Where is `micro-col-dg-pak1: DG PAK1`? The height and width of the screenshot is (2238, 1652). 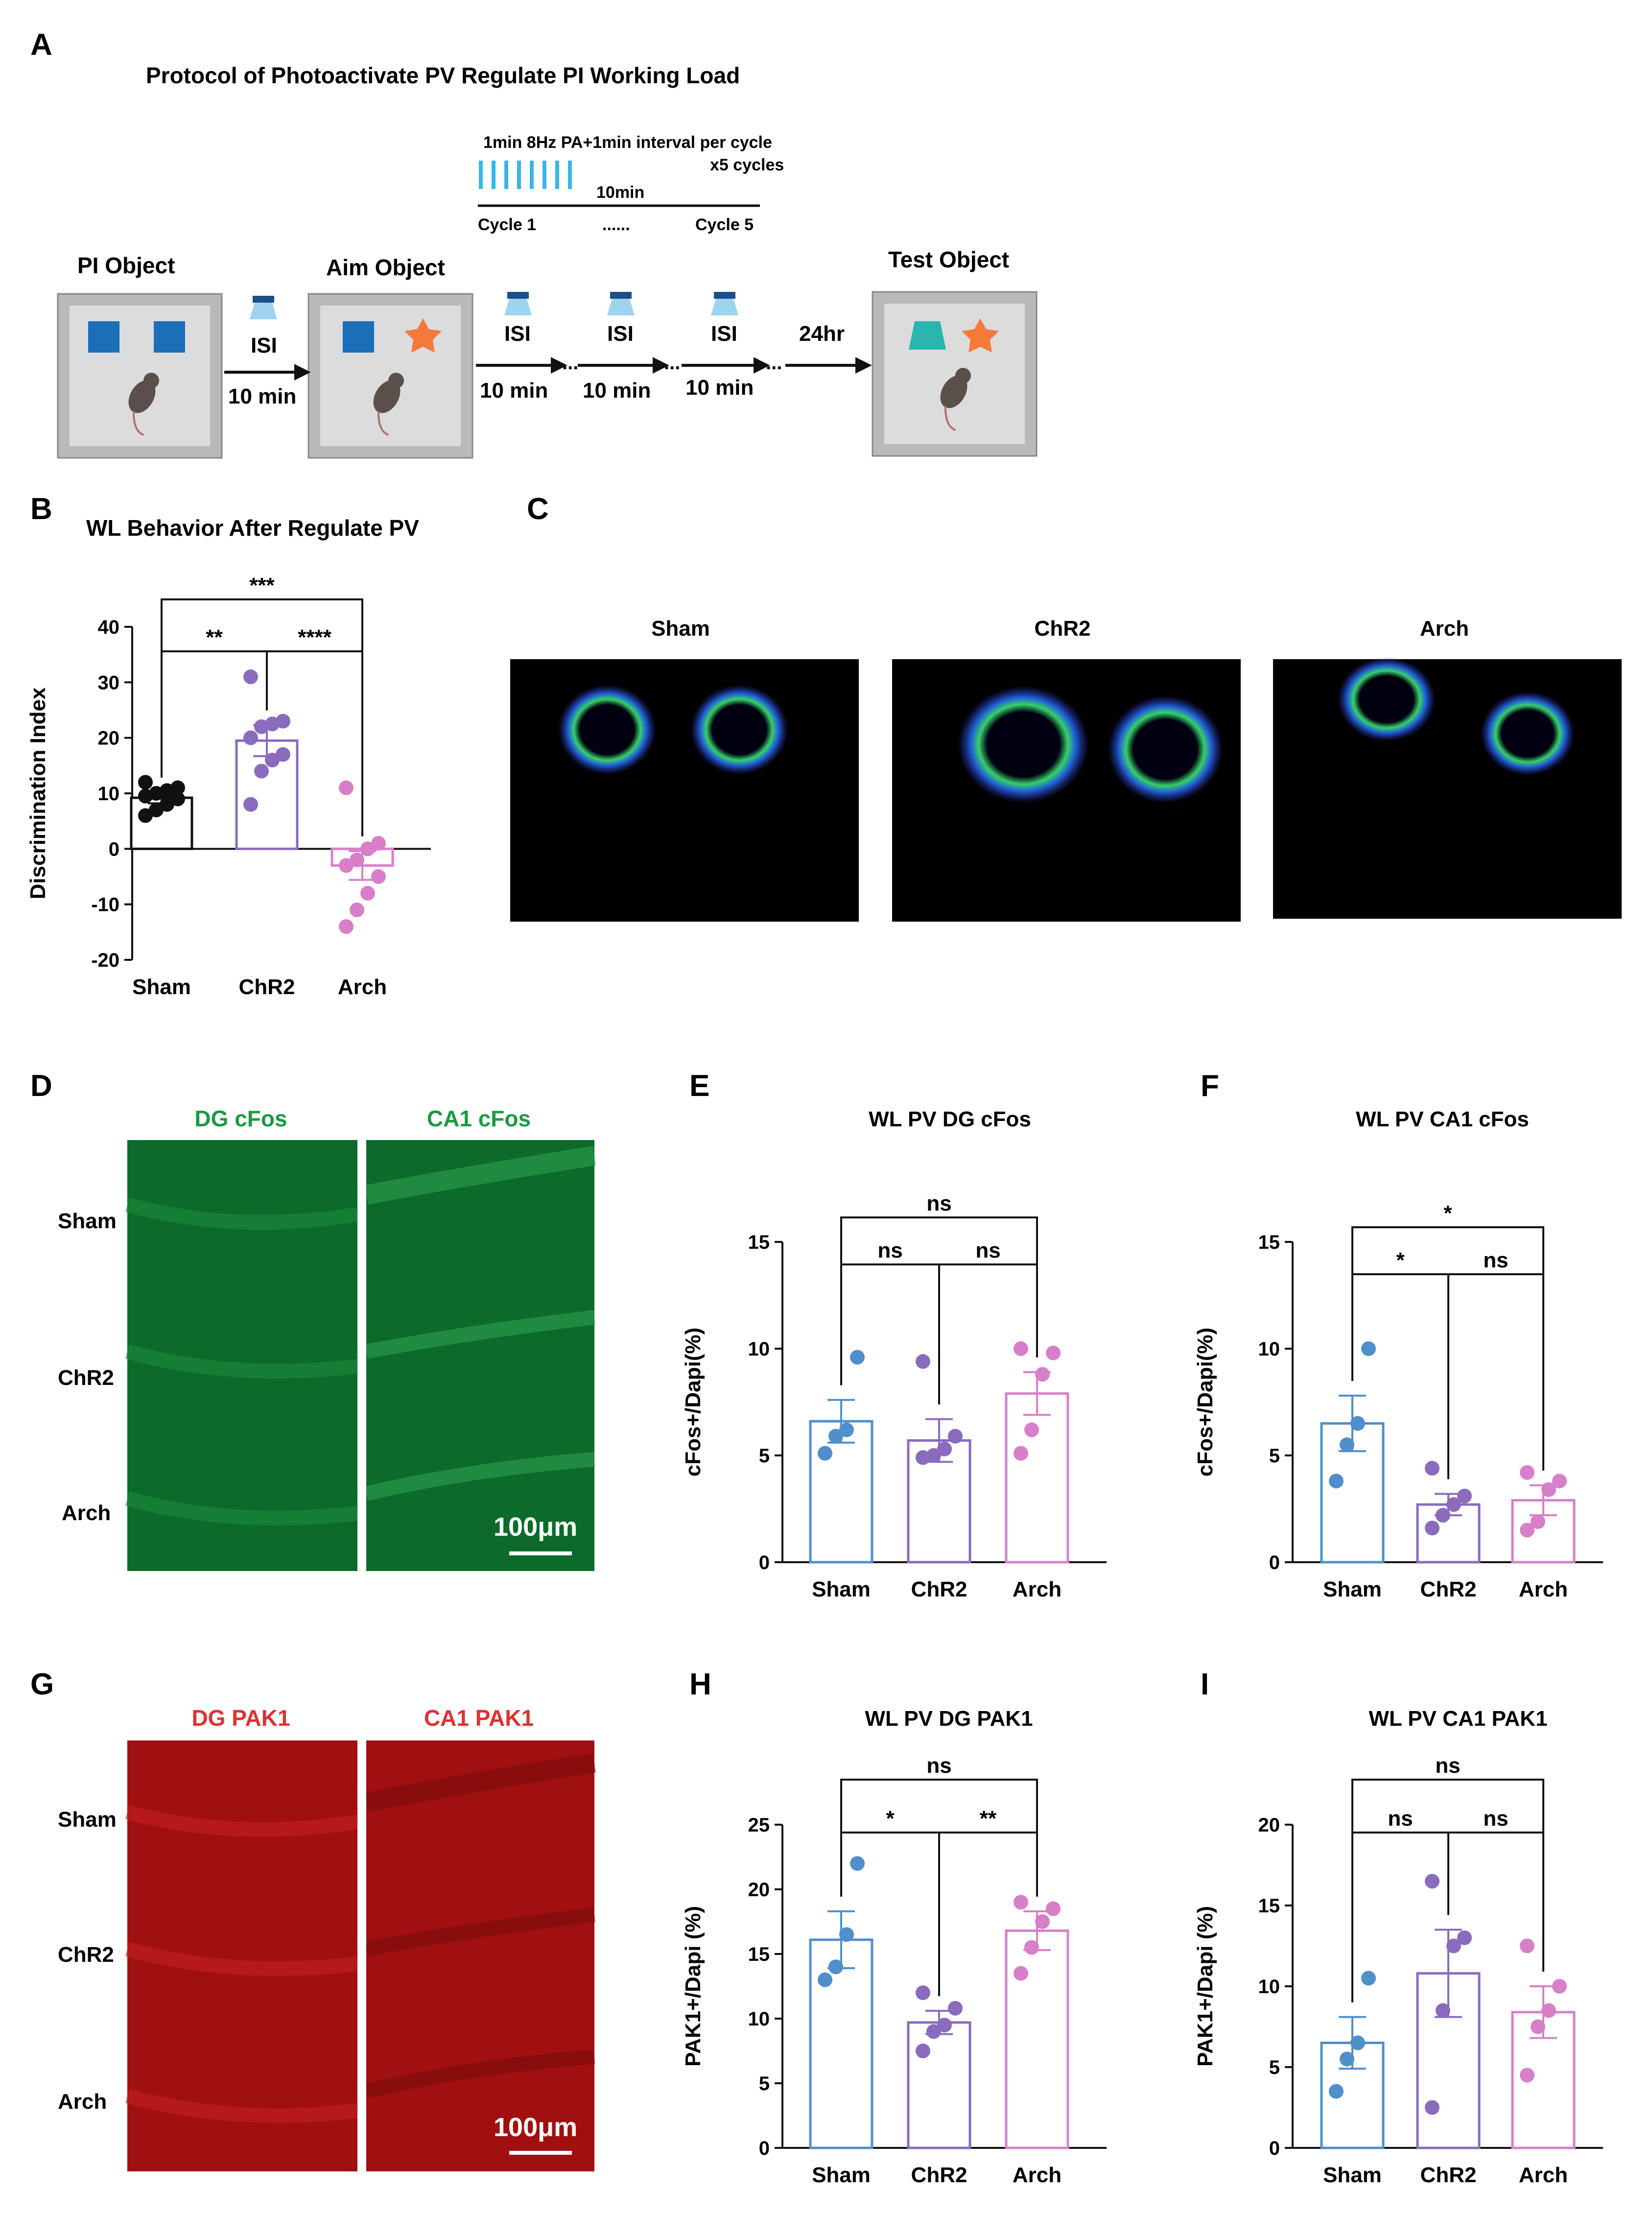
micro-col-dg-pak1: DG PAK1 is located at coordinates (240, 1718).